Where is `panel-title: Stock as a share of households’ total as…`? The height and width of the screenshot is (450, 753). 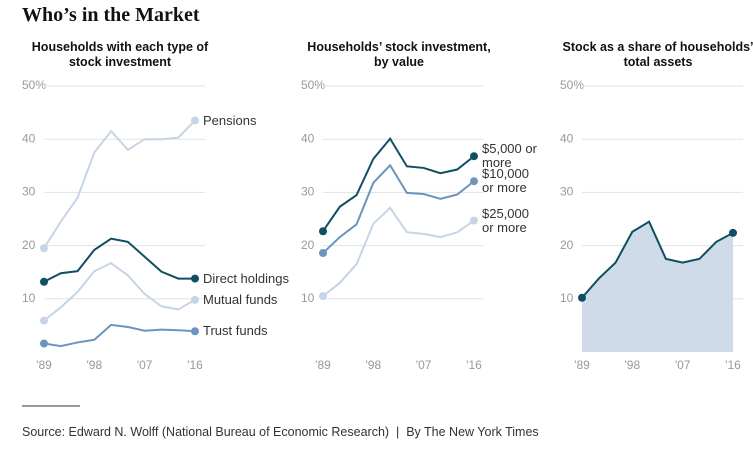 panel-title: Stock as a share of households’ total as… is located at coordinates (657, 54).